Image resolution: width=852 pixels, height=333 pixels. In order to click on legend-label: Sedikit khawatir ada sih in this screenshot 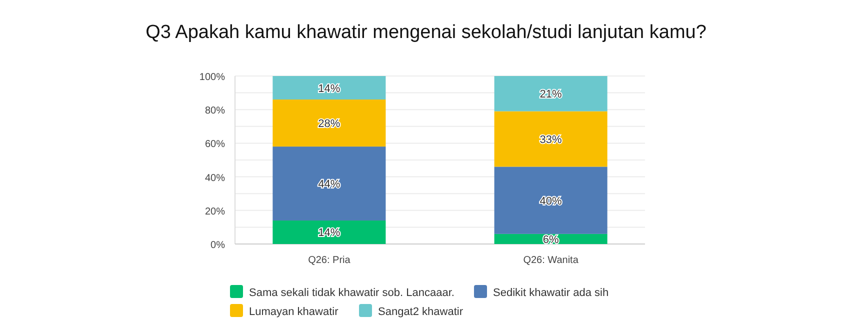, I will do `click(551, 293)`.